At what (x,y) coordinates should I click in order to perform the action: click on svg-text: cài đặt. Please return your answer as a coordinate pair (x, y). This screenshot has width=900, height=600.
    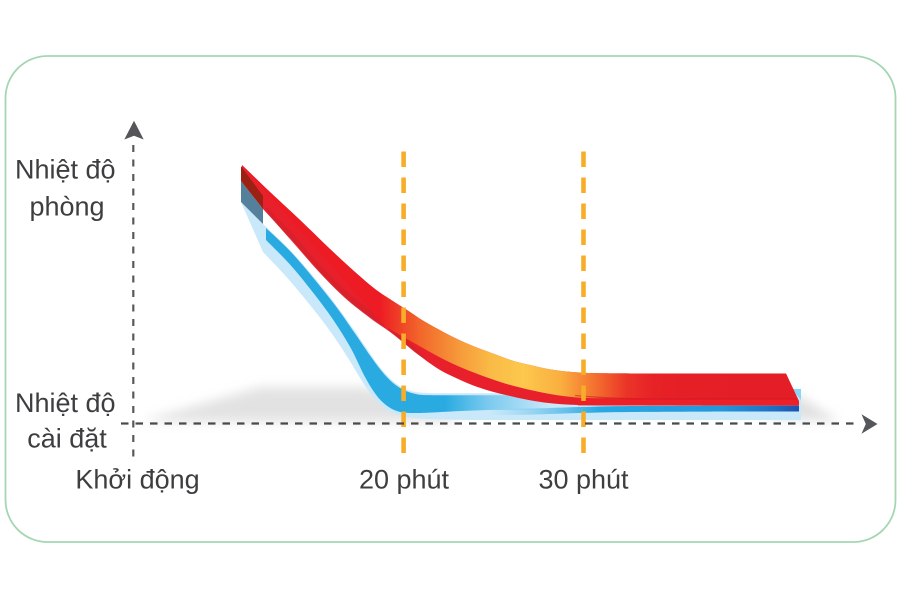
    Looking at the image, I should click on (67, 439).